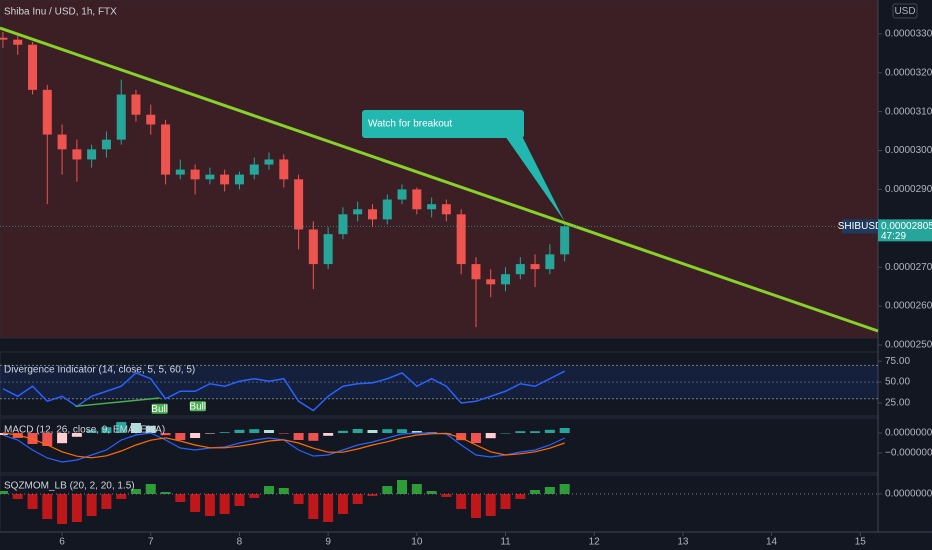 This screenshot has height=550, width=932. What do you see at coordinates (439, 384) in the screenshot?
I see `pane-background` at bounding box center [439, 384].